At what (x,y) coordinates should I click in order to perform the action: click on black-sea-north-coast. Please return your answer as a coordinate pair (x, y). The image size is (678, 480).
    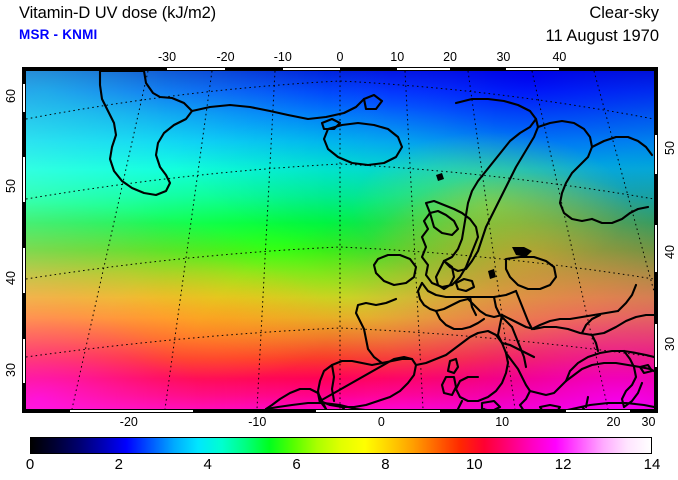
    Looking at the image, I should click on (593, 325).